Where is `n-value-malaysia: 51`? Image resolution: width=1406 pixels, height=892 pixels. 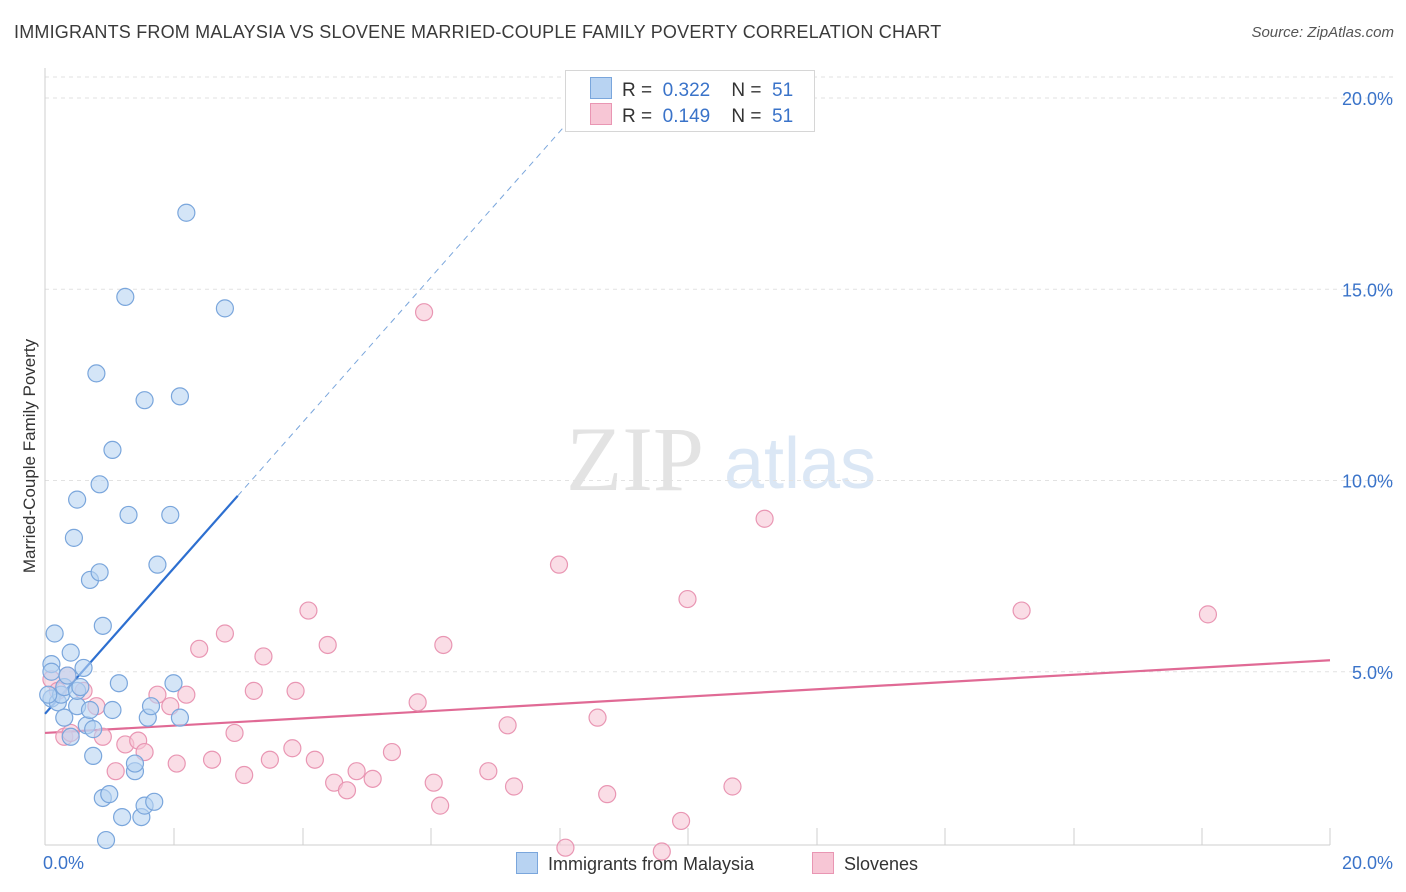
n-value-malaysia: 51 is located at coordinates (783, 90).